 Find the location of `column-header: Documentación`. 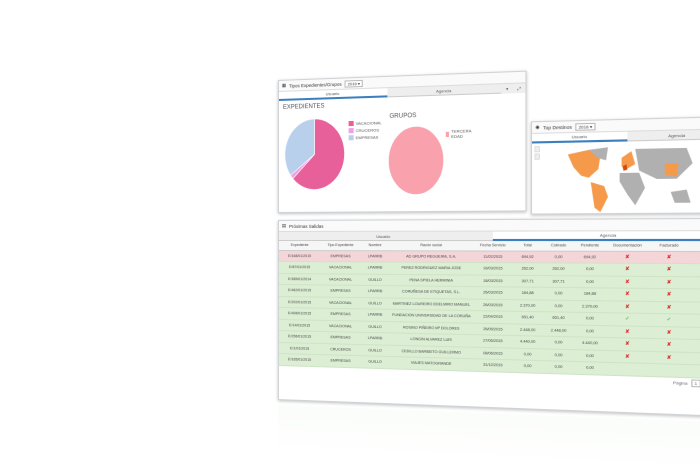

column-header: Documentación is located at coordinates (627, 246).